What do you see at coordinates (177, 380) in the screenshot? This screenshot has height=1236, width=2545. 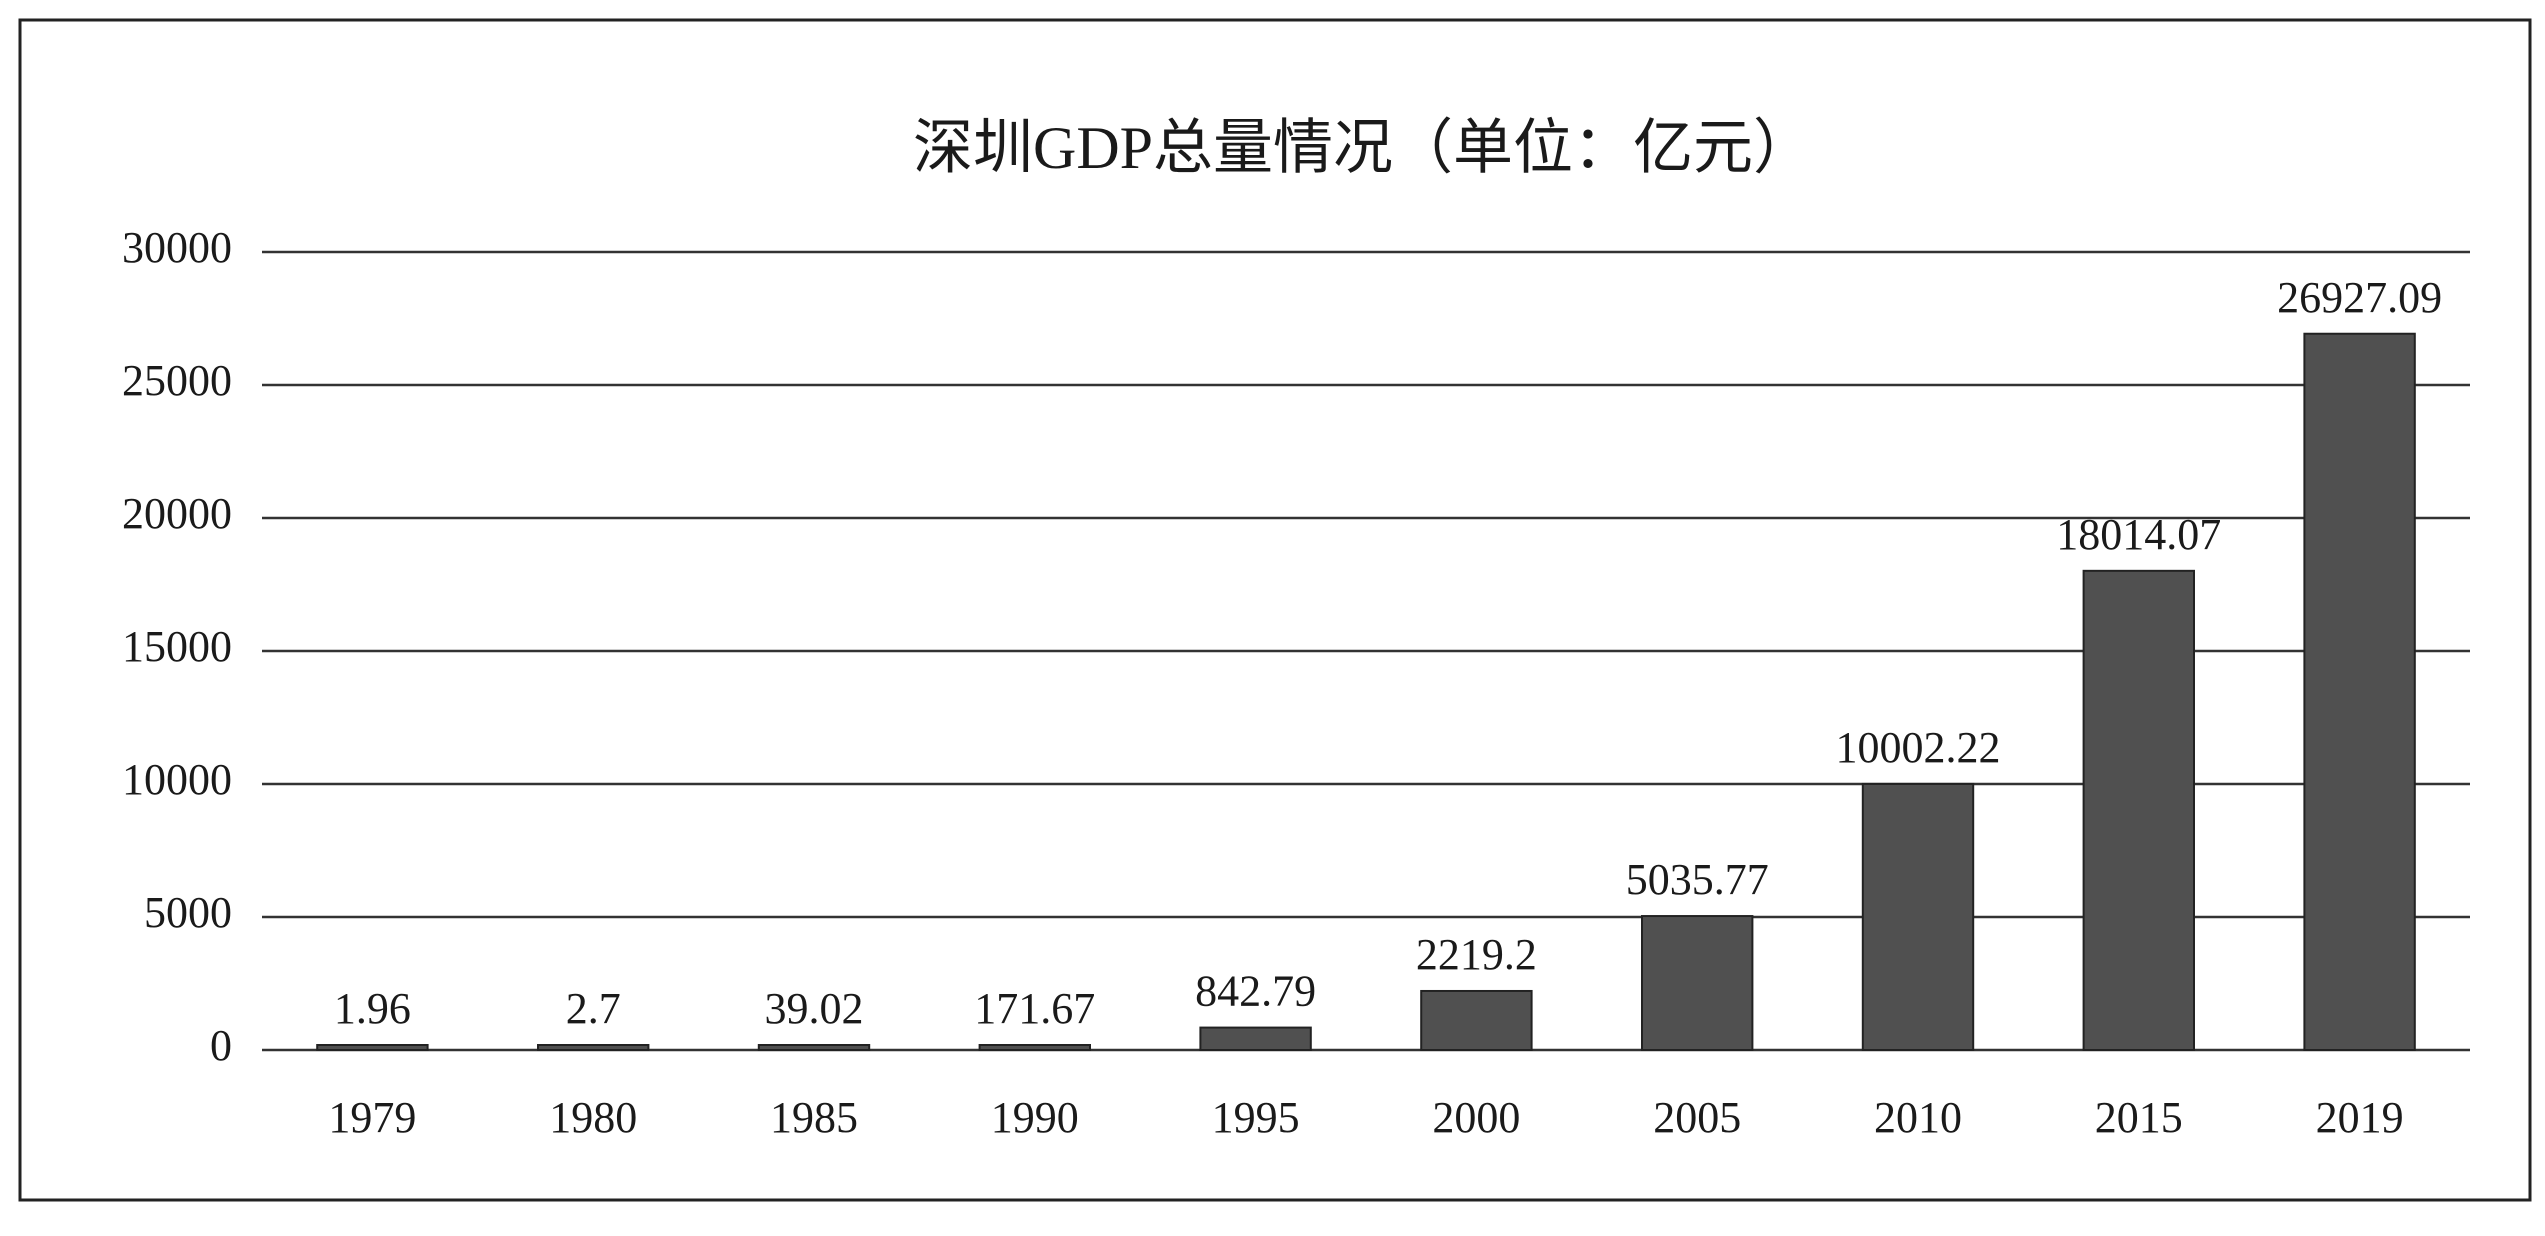 I see `y-tick-label: 25000` at bounding box center [177, 380].